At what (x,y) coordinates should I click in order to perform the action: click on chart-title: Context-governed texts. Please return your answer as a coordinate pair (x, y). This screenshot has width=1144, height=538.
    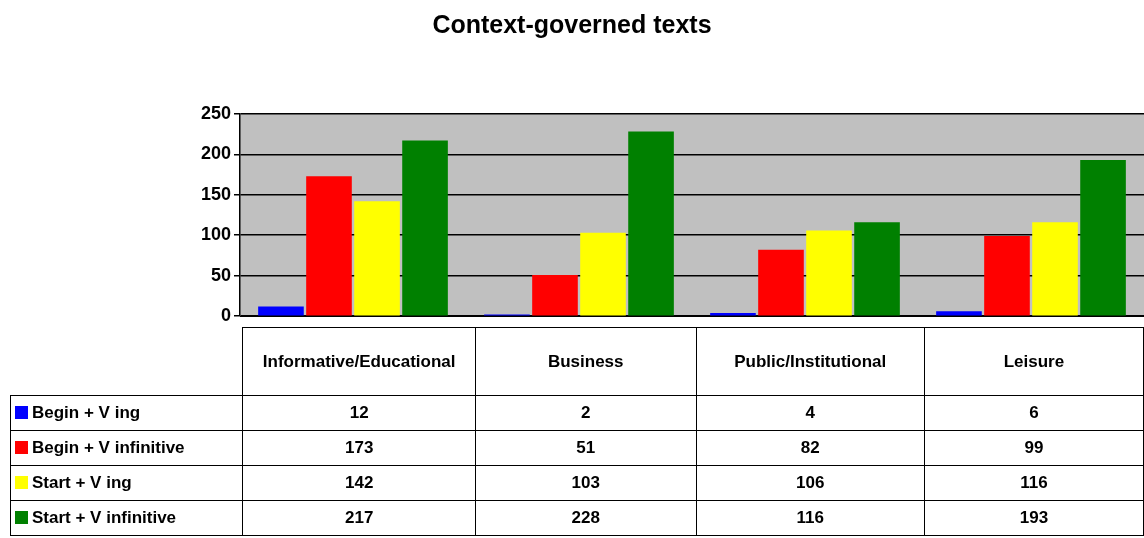
    Looking at the image, I should click on (572, 24).